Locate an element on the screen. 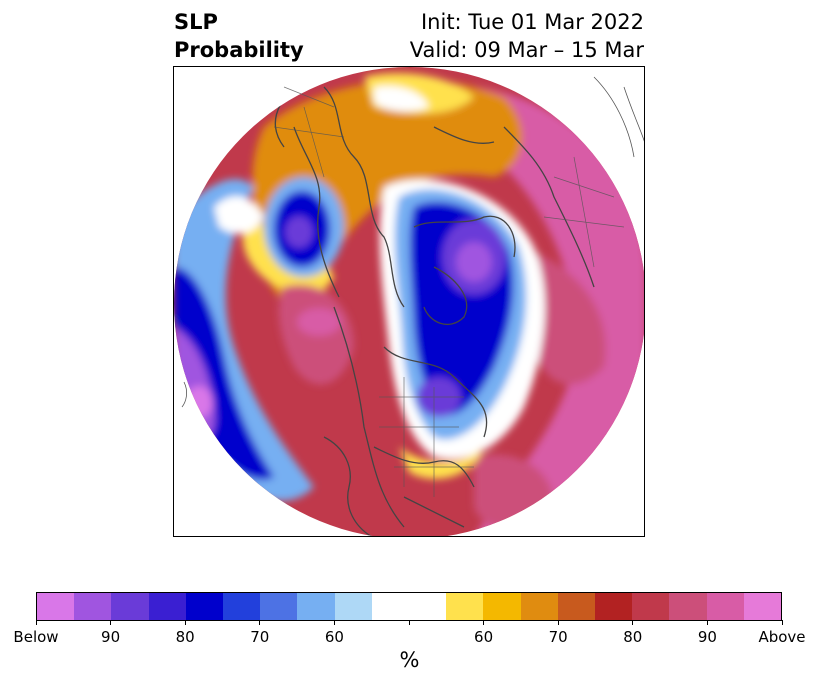  init-date: Init: Tue 01 Mar 2022 is located at coordinates (532, 22).